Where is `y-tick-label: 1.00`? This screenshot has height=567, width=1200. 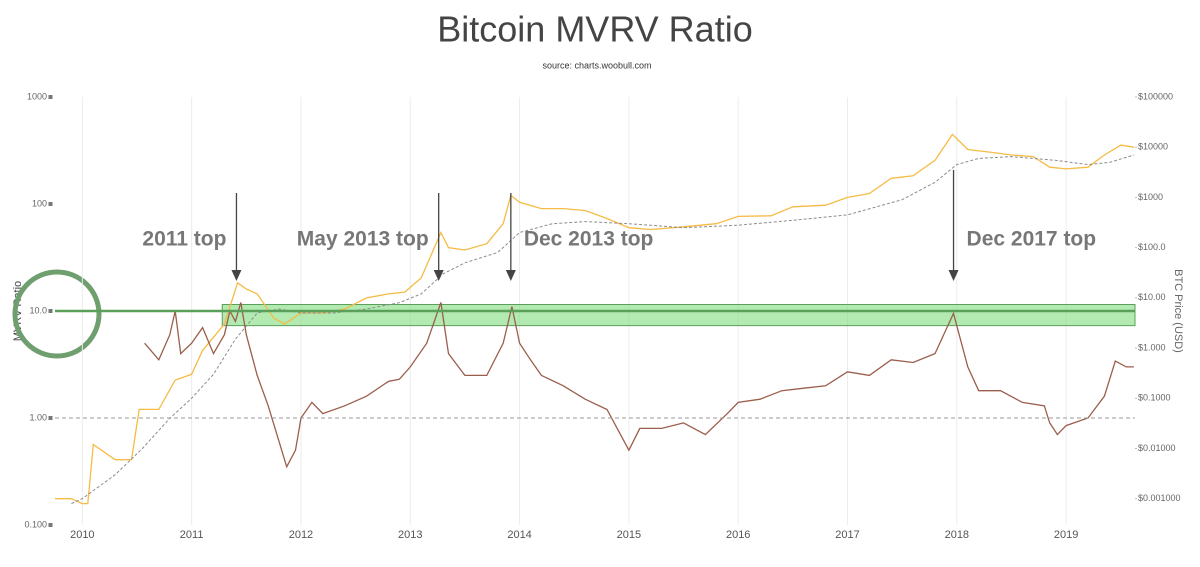 y-tick-label: 1.00 is located at coordinates (38, 417).